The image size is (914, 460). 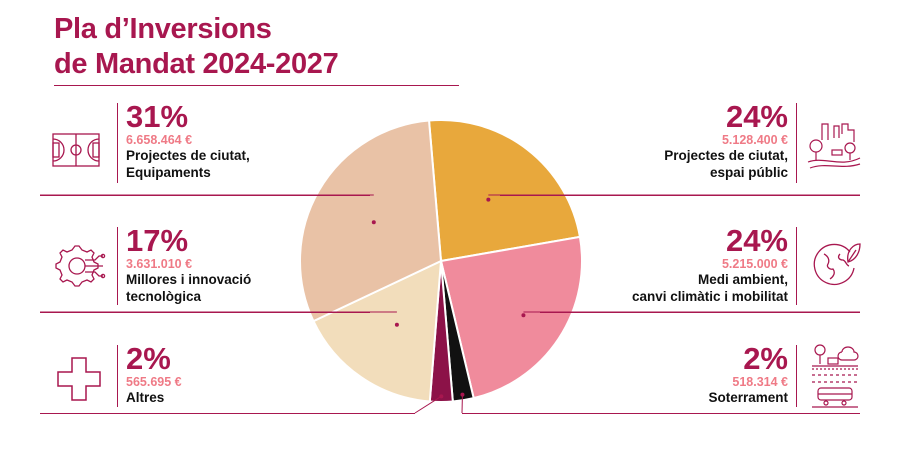 I want to click on label-millores-2: tecnològica, so click(x=164, y=296).